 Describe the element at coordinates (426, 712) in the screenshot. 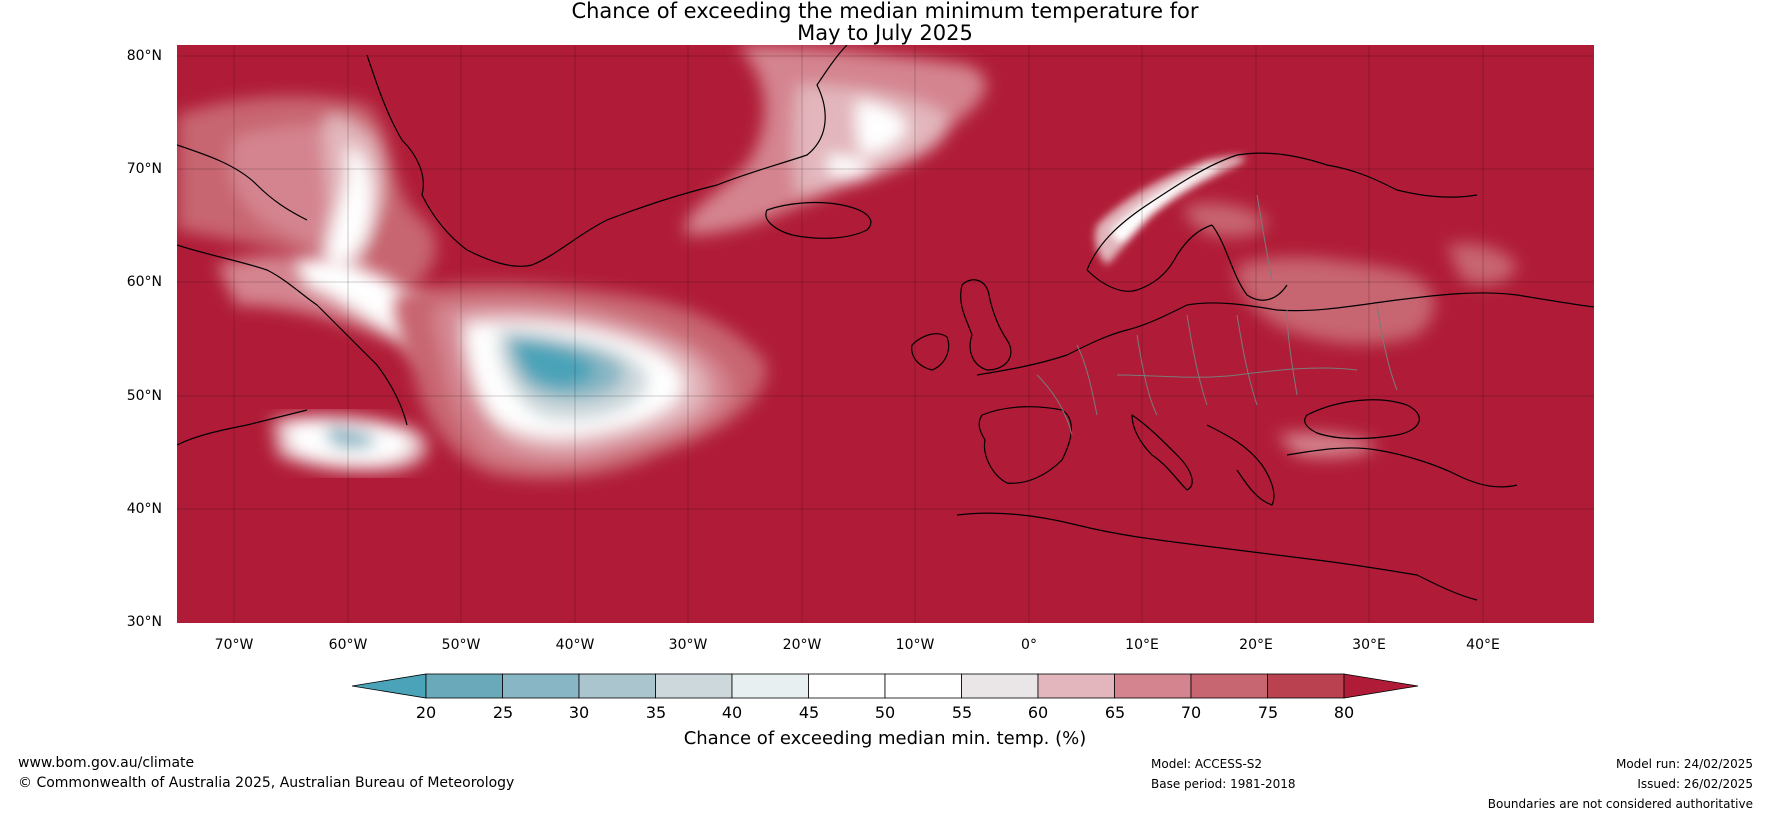

I see `colorbar-tick-20: 20` at that location.